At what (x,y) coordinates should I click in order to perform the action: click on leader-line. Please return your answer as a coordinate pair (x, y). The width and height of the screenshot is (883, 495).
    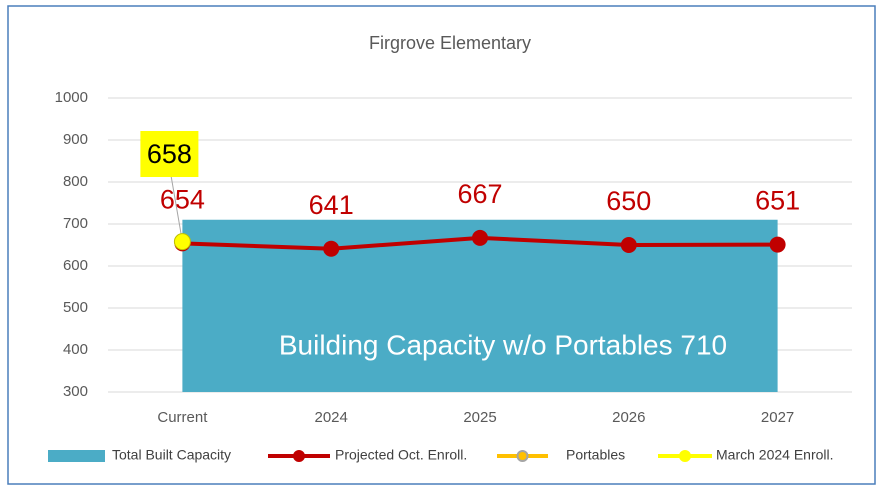
    Looking at the image, I should click on (176, 206).